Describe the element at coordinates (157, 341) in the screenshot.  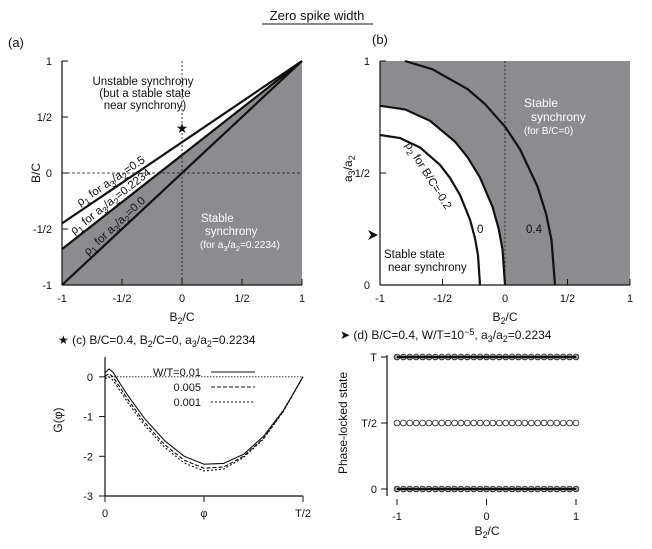
I see `panel-c-title: ★ (c) B/C=0.4, B2/C=0, a3/a2=0.2234` at that location.